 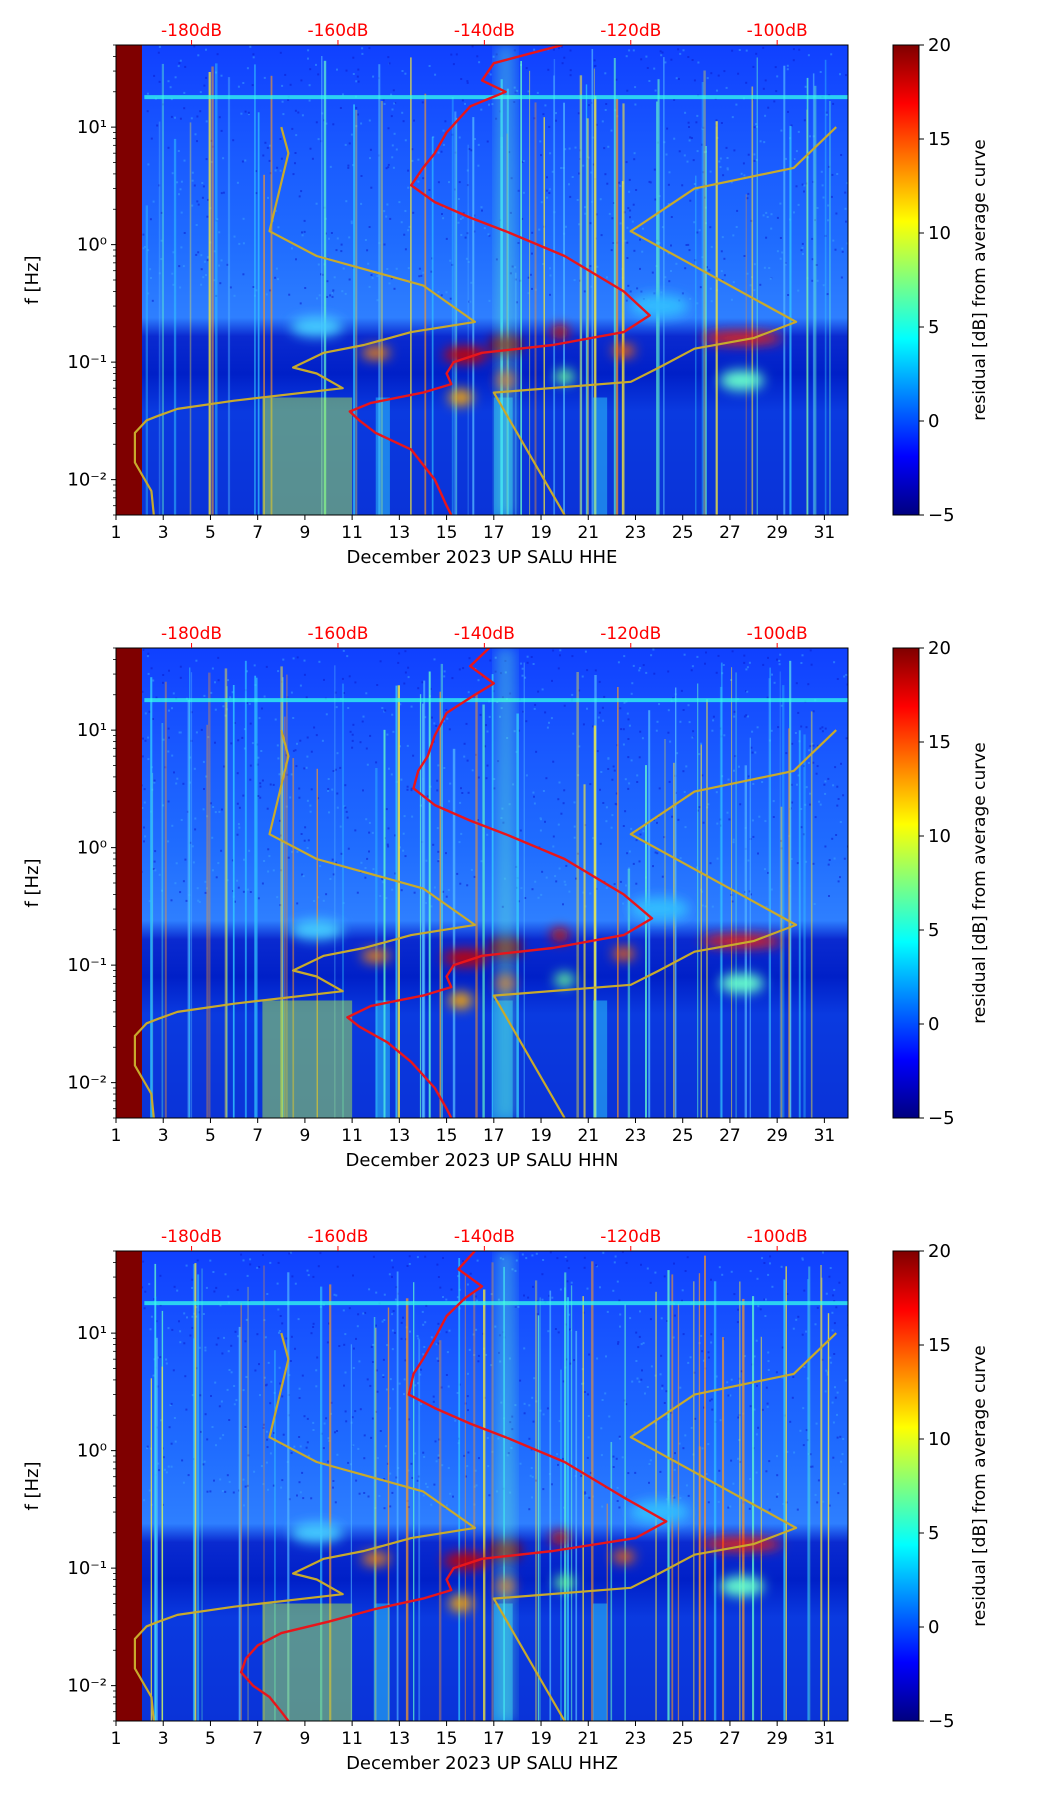 What do you see at coordinates (933, 327) in the screenshot?
I see `colorbar-tick-label: 5` at bounding box center [933, 327].